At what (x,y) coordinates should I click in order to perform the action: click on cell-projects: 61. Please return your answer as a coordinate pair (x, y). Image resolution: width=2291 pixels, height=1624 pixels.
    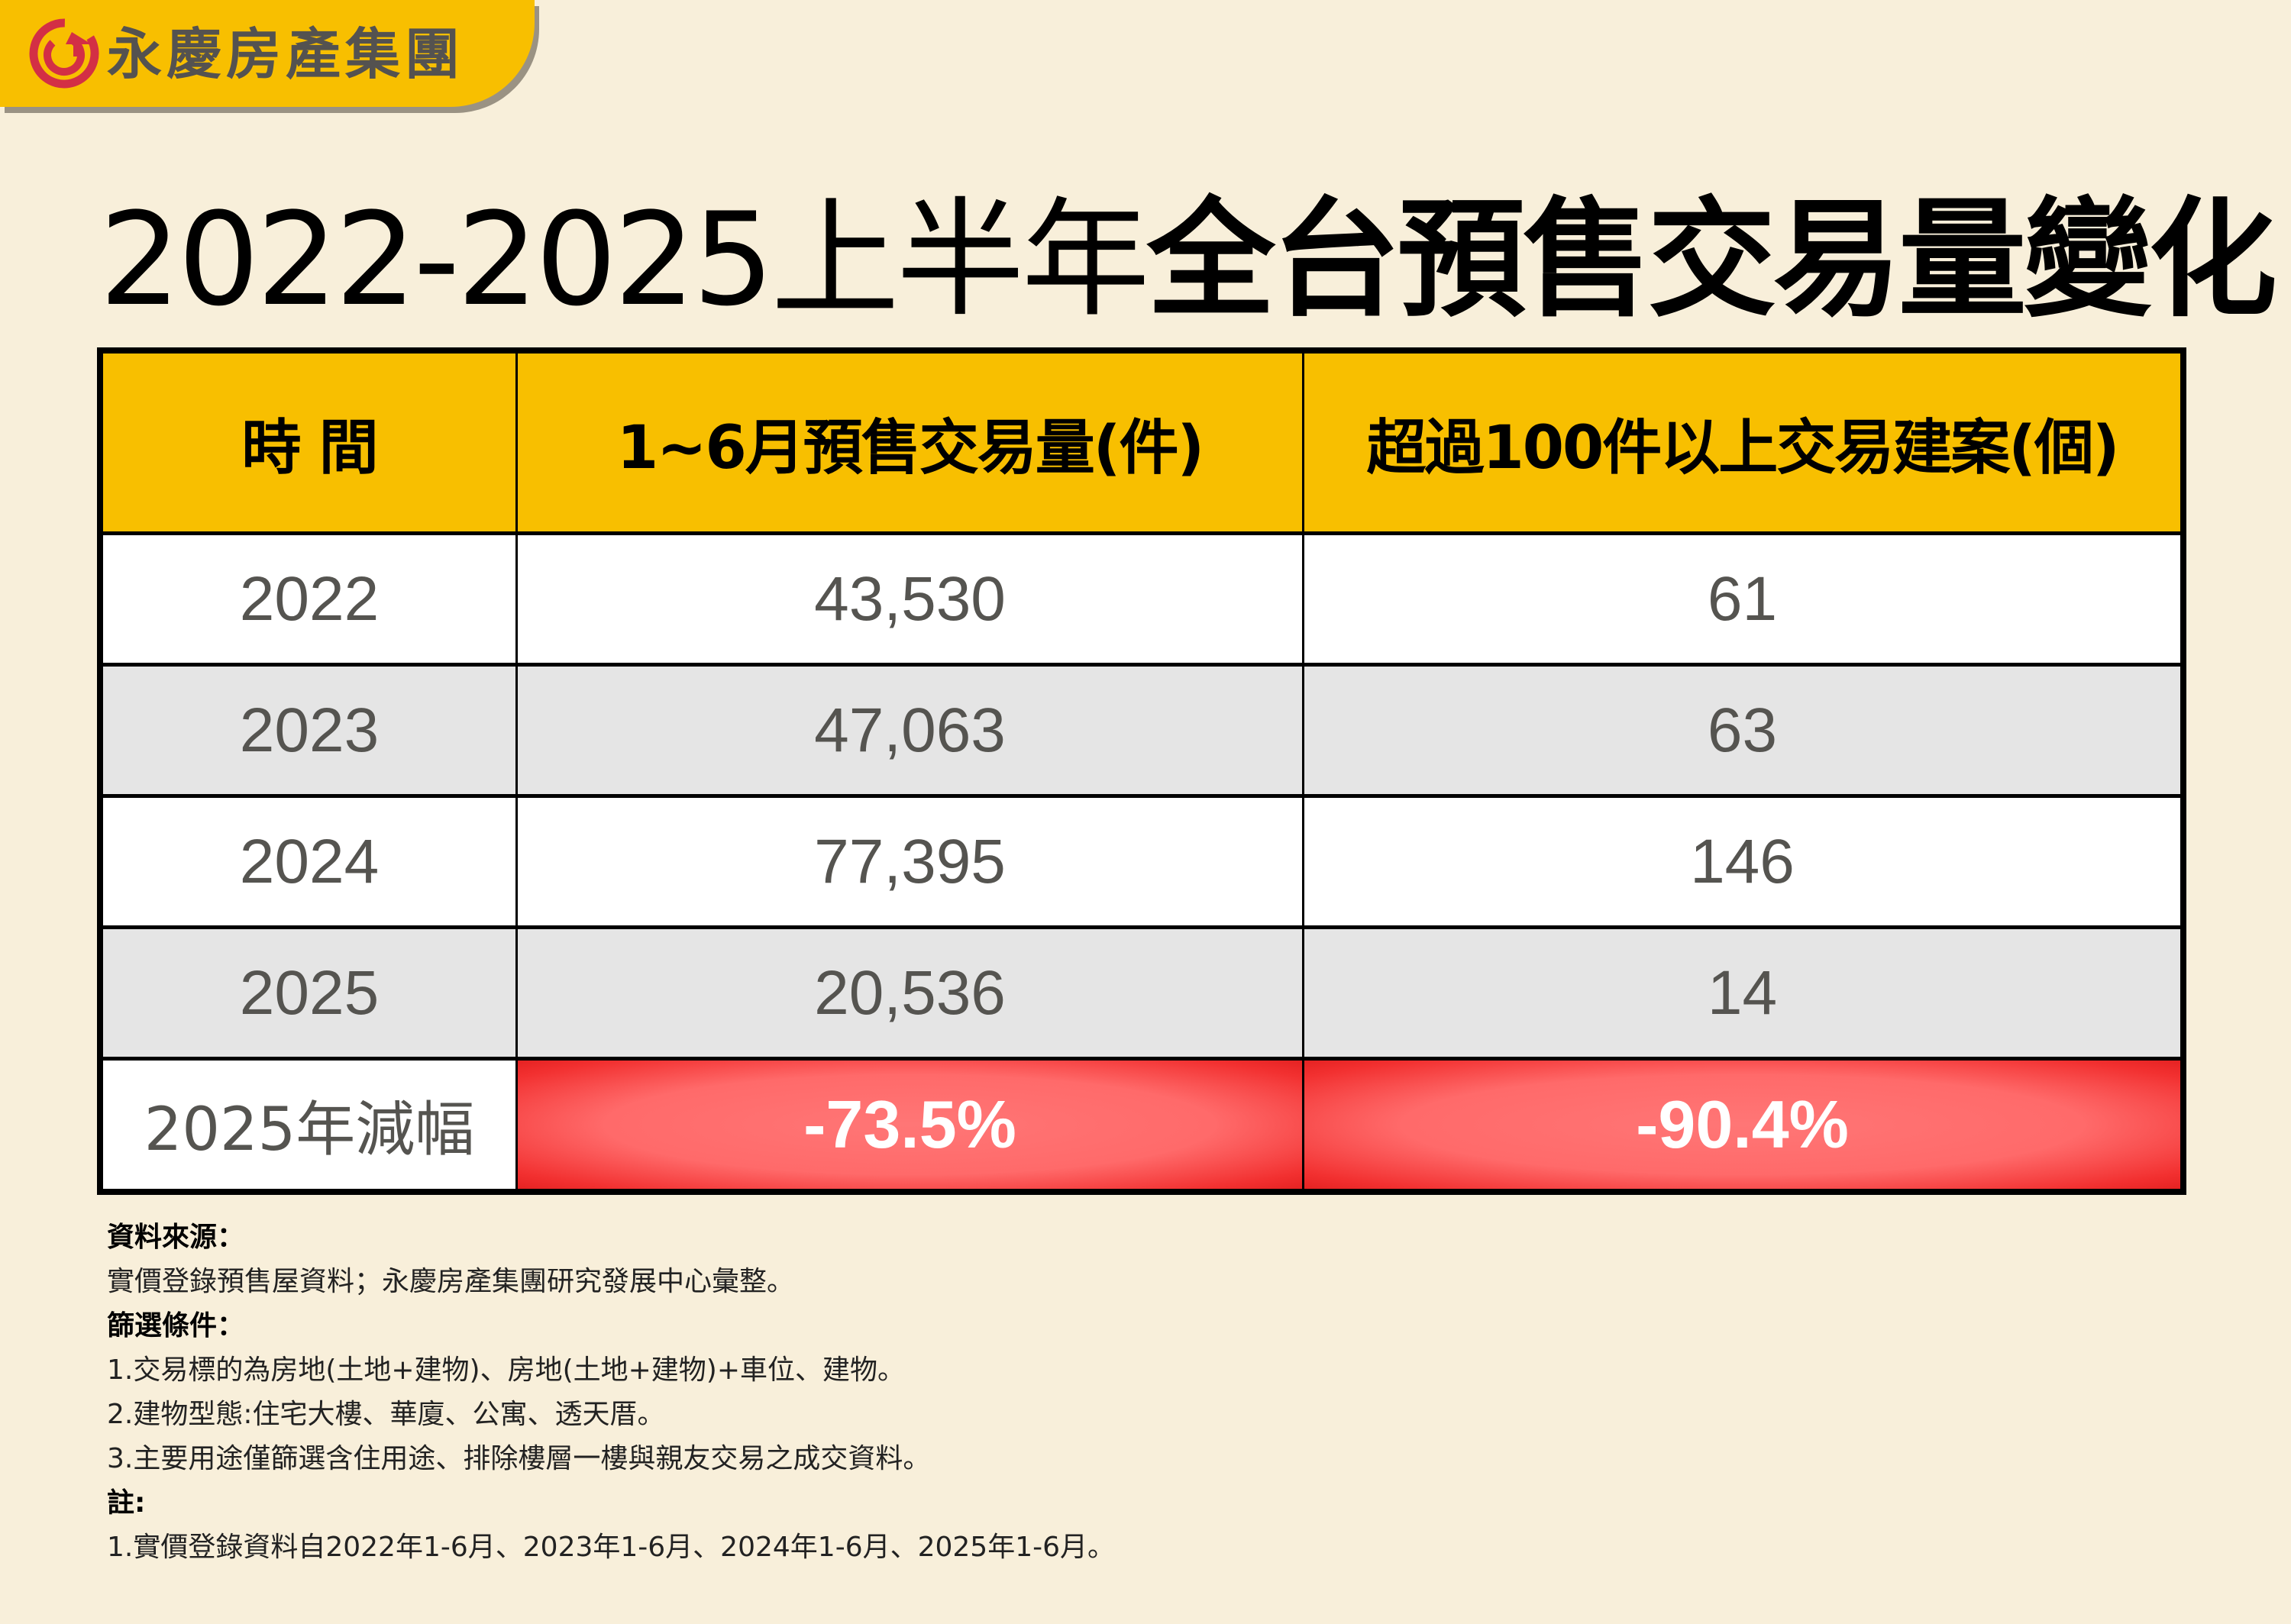
    Looking at the image, I should click on (1743, 598).